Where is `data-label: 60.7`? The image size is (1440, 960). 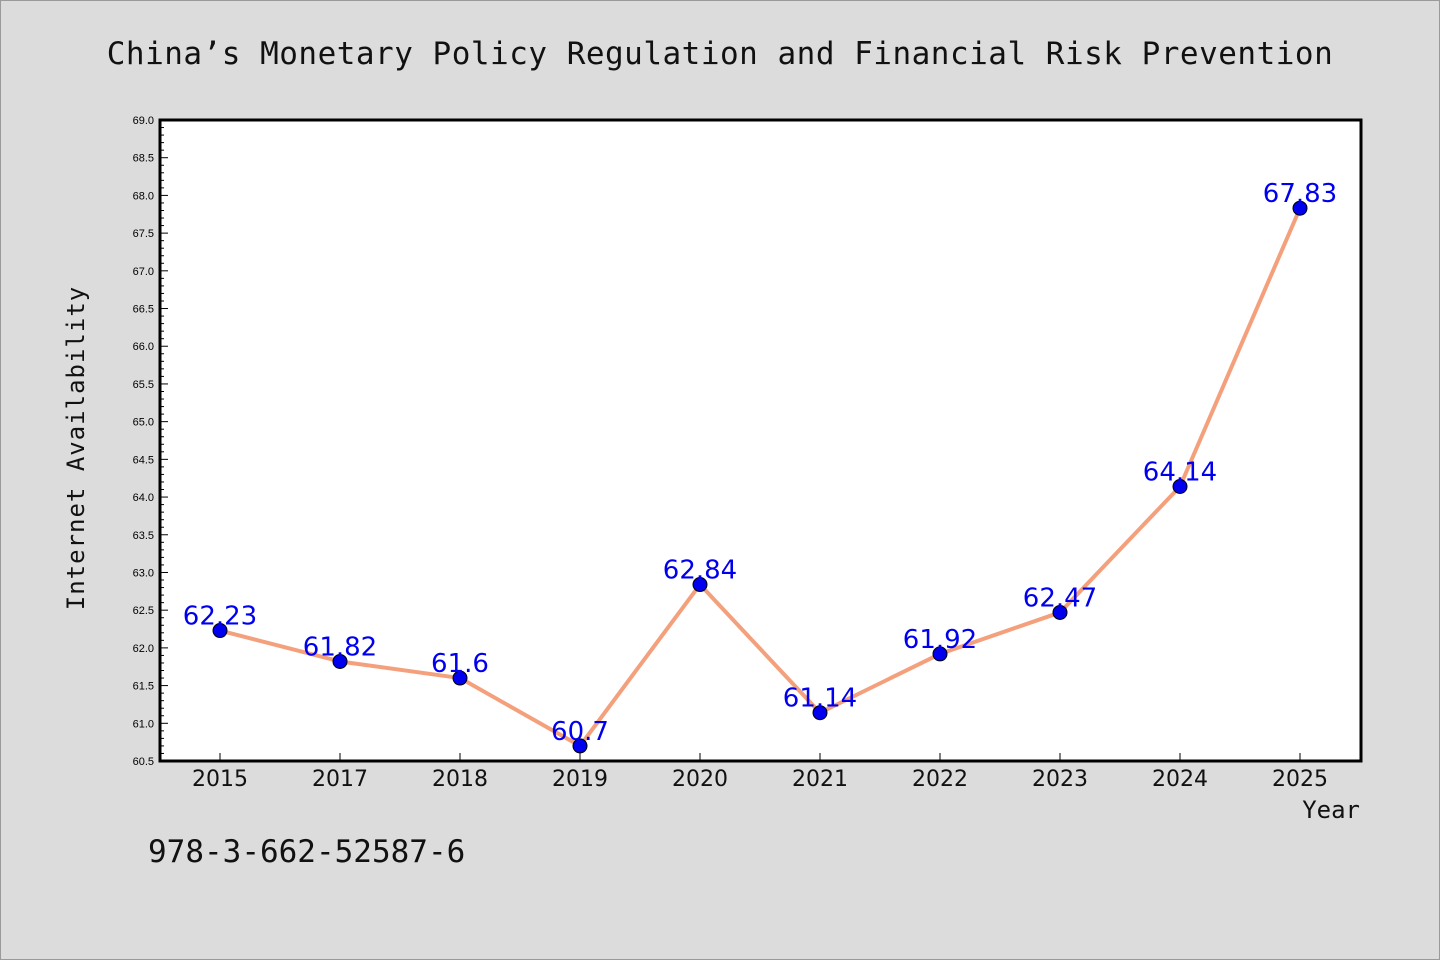
data-label: 60.7 is located at coordinates (580, 732).